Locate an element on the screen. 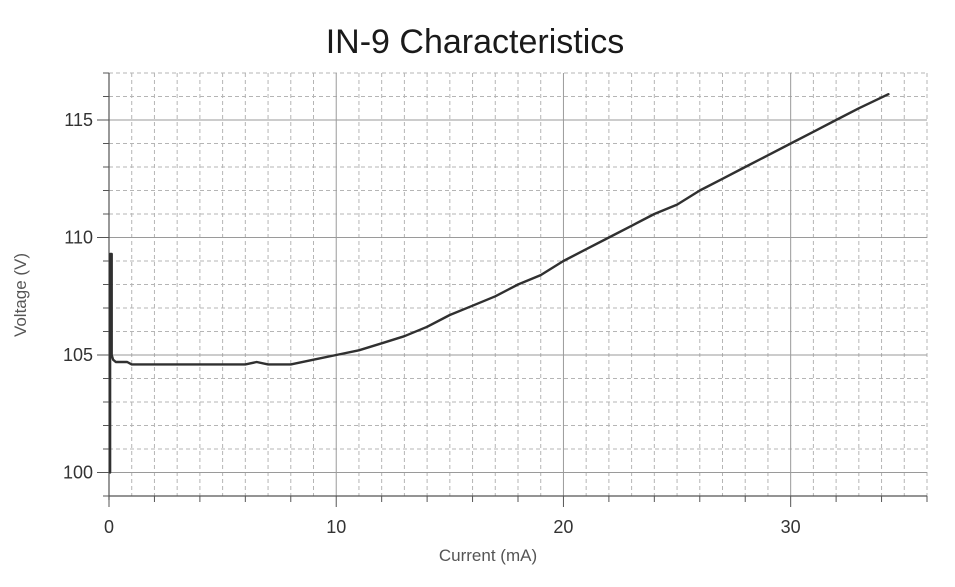 This screenshot has height=587, width=955. x-tick-label: 30 is located at coordinates (791, 527).